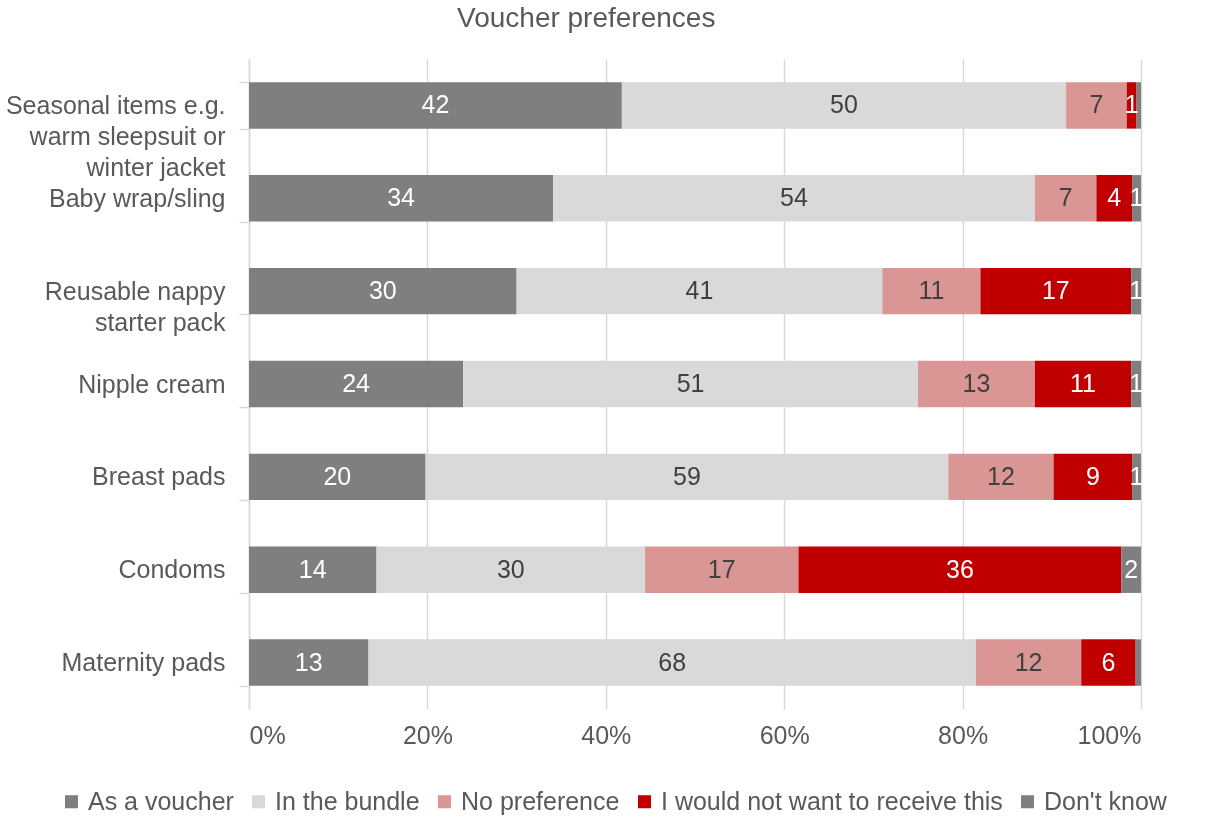 This screenshot has height=825, width=1207. Describe the element at coordinates (690, 383) in the screenshot. I see `data-label: 51` at that location.